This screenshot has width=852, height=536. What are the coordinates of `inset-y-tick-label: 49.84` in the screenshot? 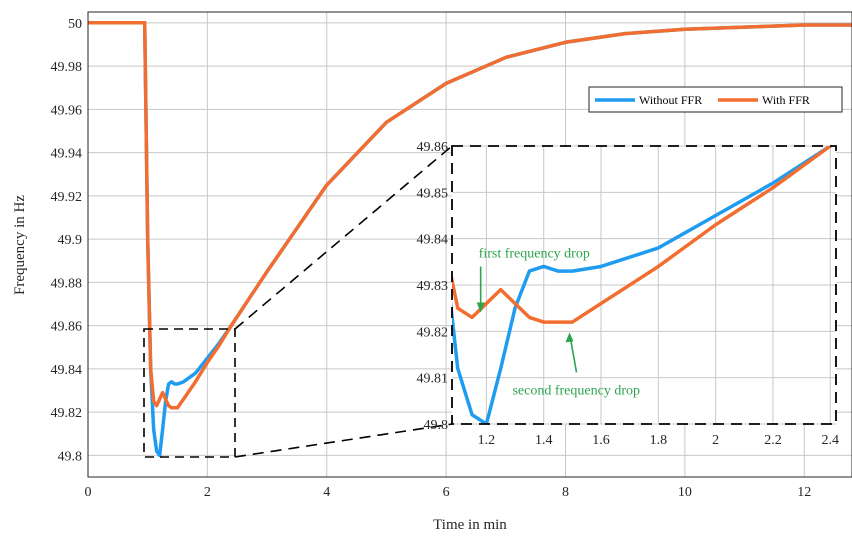 It's located at (433, 240).